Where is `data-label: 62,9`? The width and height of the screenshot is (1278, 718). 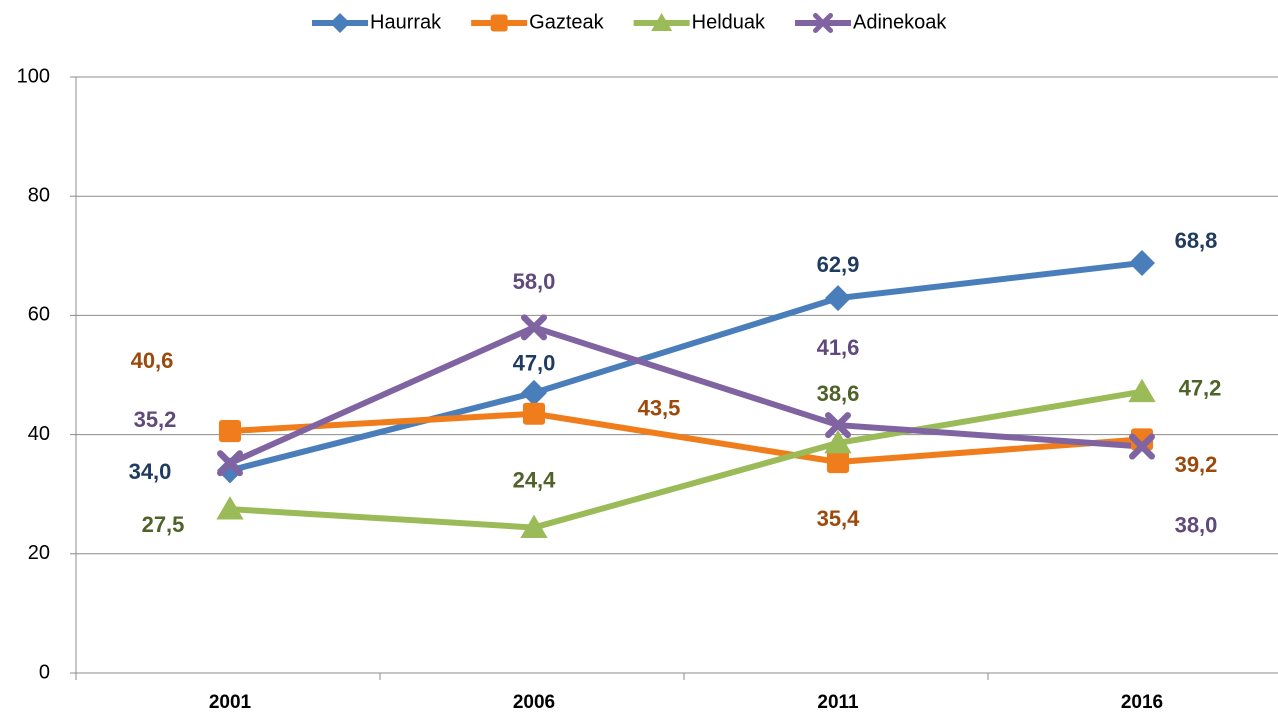
data-label: 62,9 is located at coordinates (838, 264).